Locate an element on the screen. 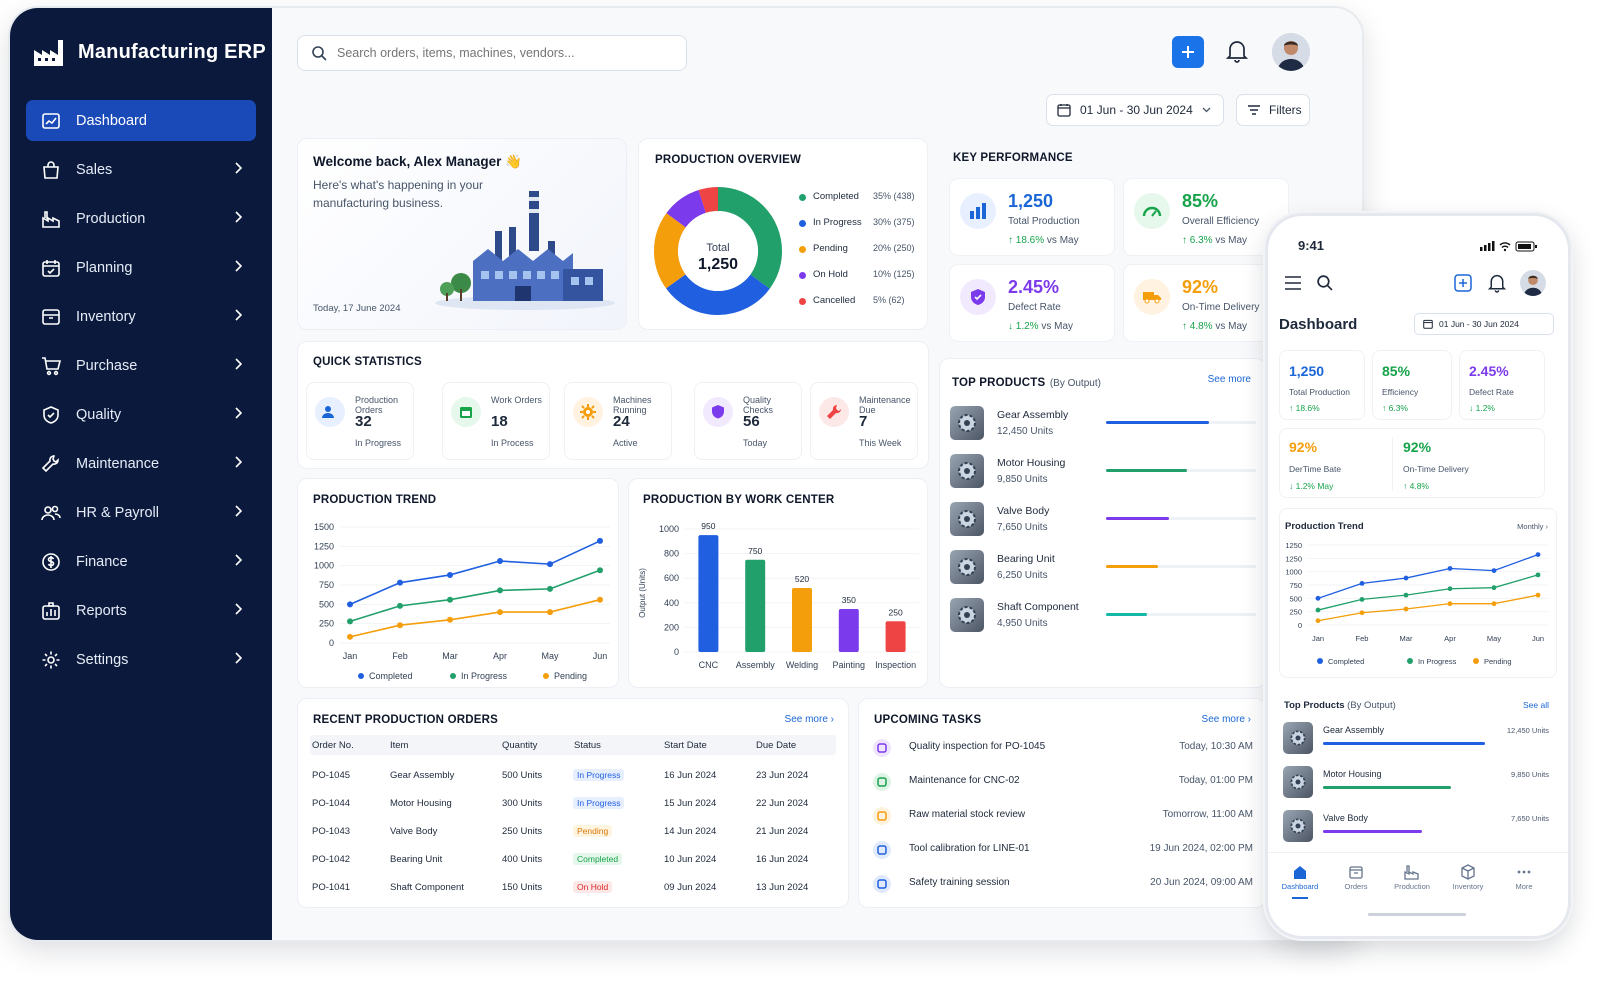 The width and height of the screenshot is (1600, 983). search-bar is located at coordinates (492, 53).